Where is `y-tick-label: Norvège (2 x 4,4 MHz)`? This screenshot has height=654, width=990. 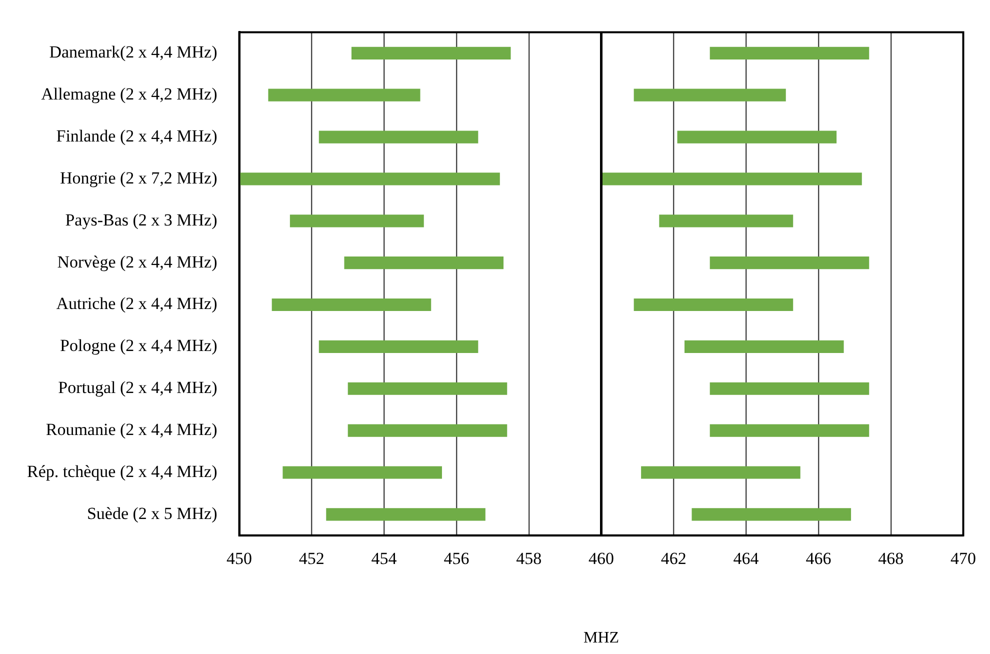
y-tick-label: Norvège (2 x 4,4 MHz) is located at coordinates (137, 262).